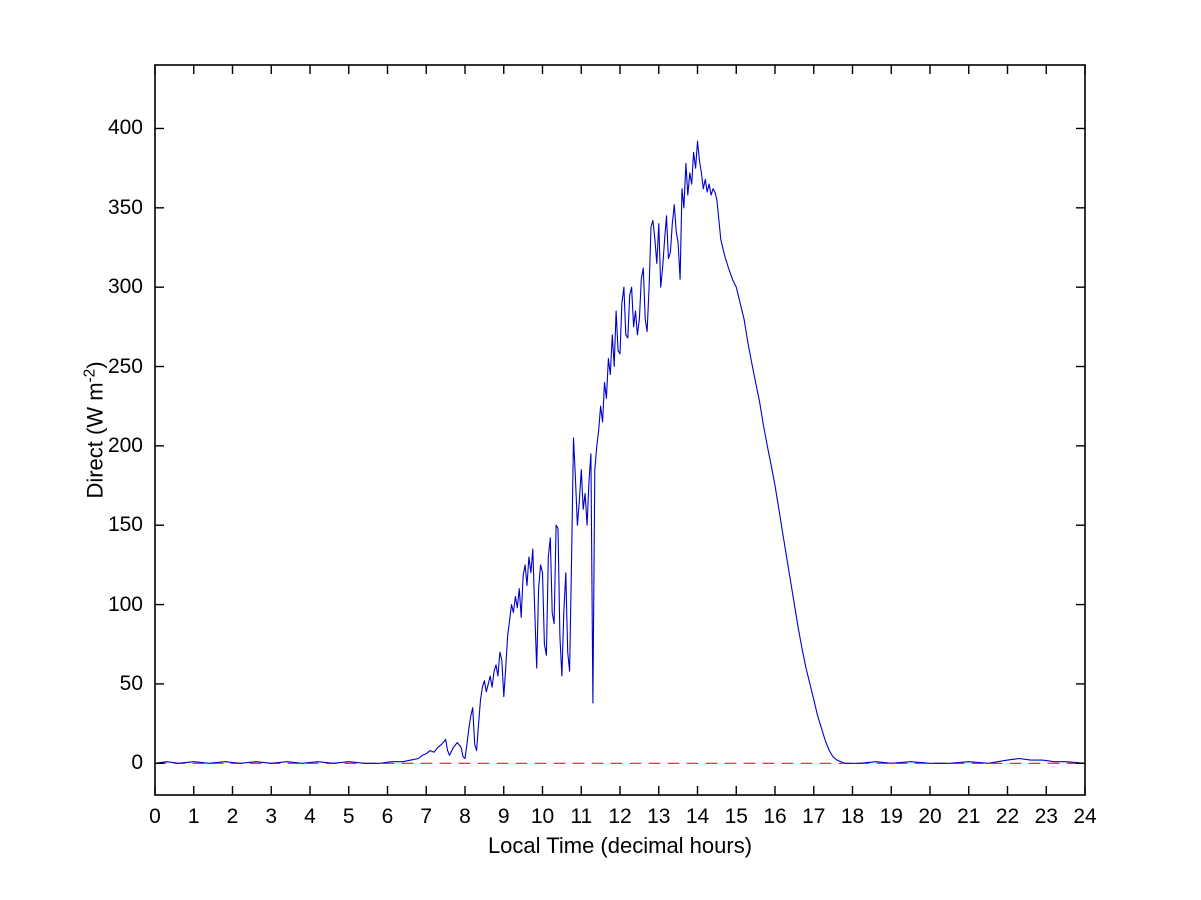 The height and width of the screenshot is (900, 1201). Describe the element at coordinates (891, 816) in the screenshot. I see `x-tick-label: 19` at that location.